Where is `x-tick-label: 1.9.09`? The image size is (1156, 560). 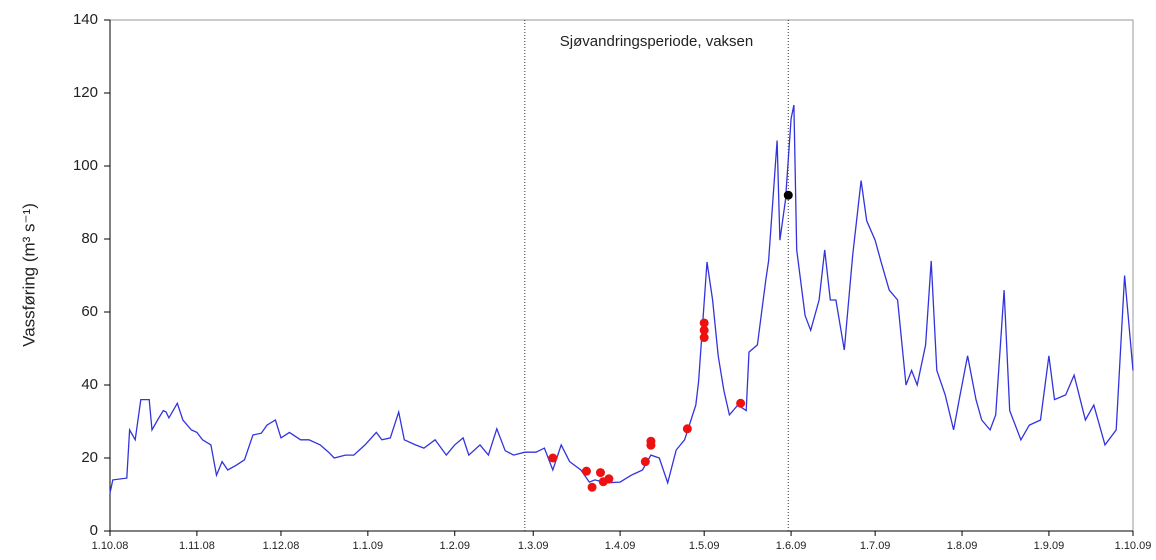
x-tick-label: 1.9.09 is located at coordinates (1049, 546).